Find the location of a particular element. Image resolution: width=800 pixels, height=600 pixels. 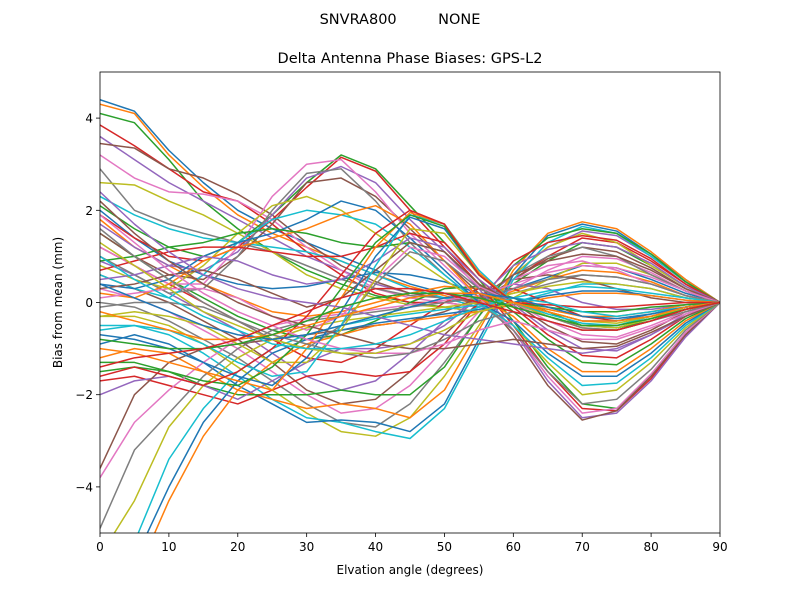

x-tick-label: 60 is located at coordinates (513, 547).